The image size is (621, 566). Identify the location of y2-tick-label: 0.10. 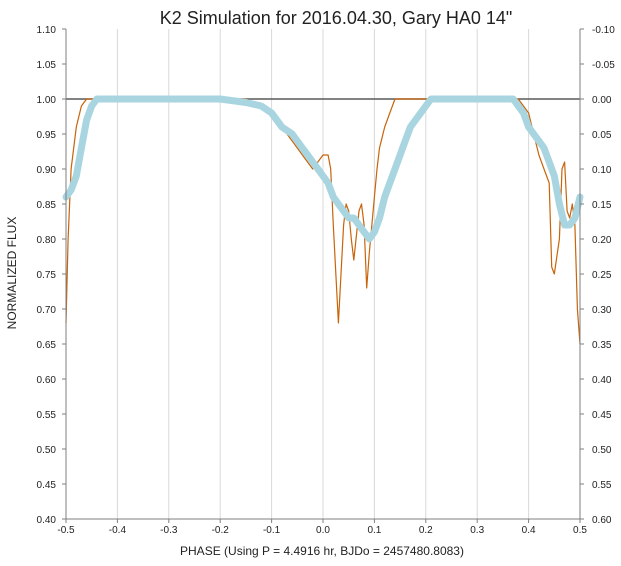
(602, 170).